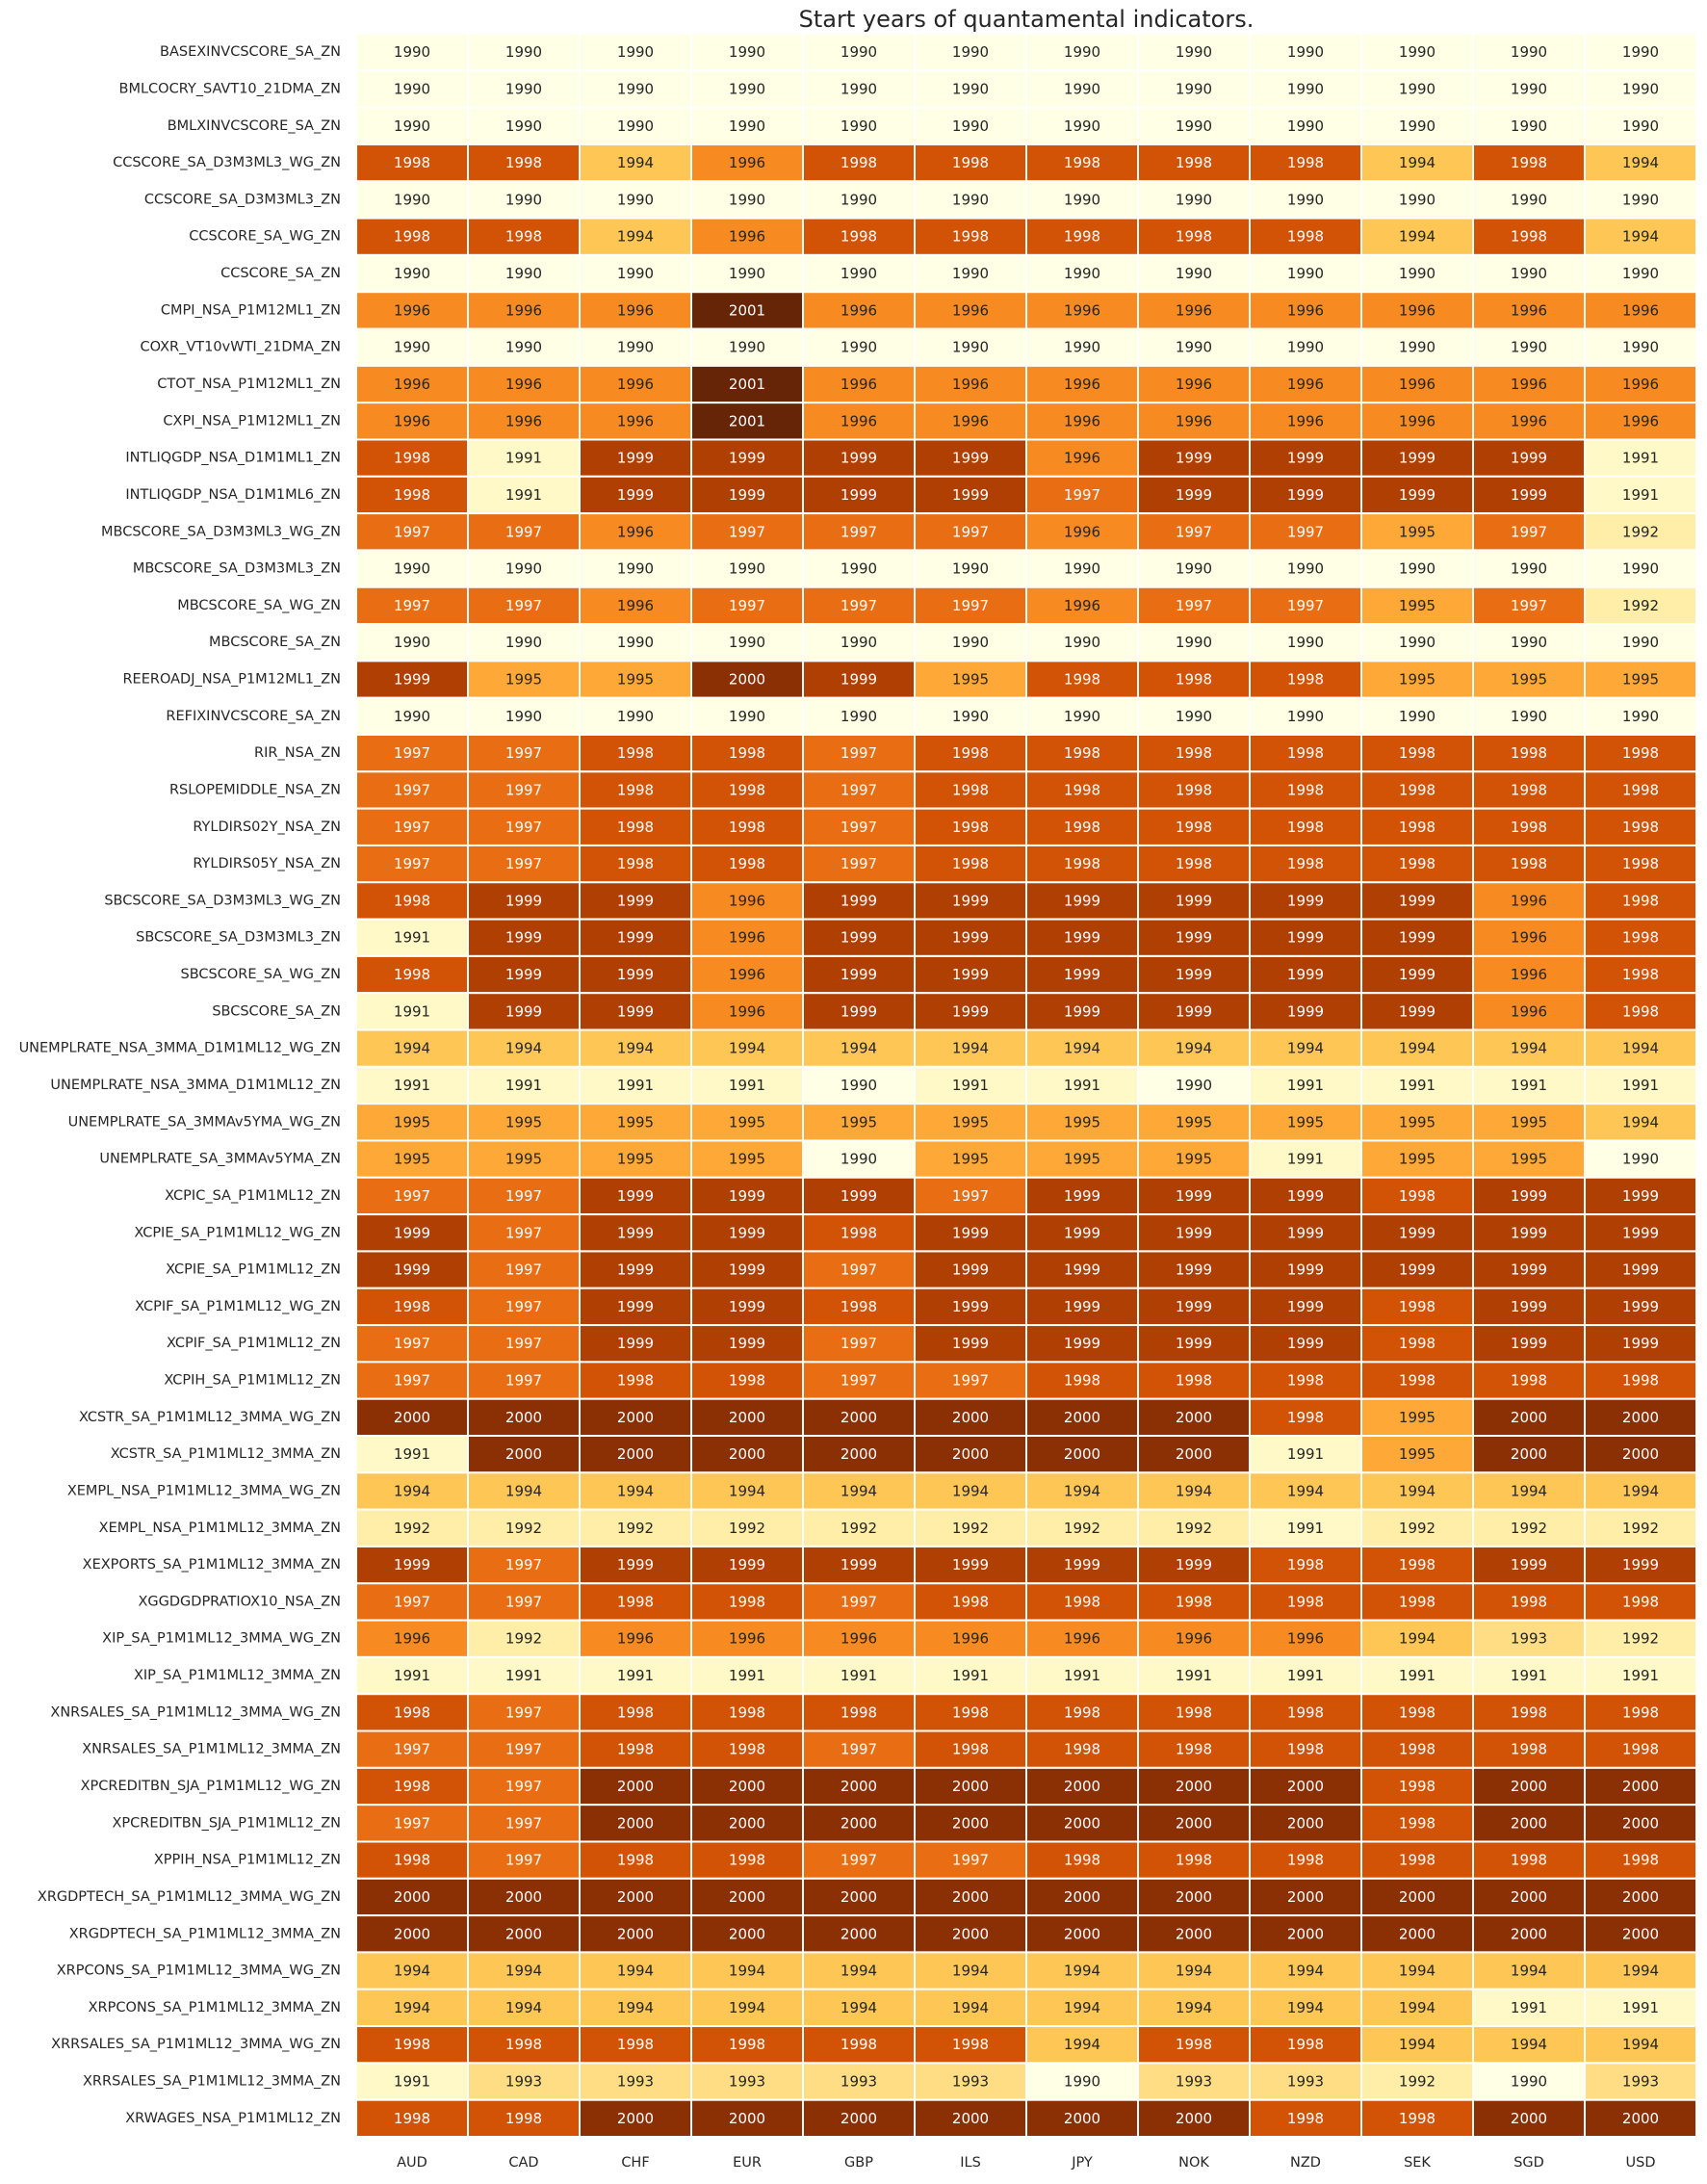  What do you see at coordinates (1026, 2163) in the screenshot?
I see `x-axis-tick-labels: AUD CAD CHF EUR GBP ILS JPY NOK NZD SEK SGD USD` at bounding box center [1026, 2163].